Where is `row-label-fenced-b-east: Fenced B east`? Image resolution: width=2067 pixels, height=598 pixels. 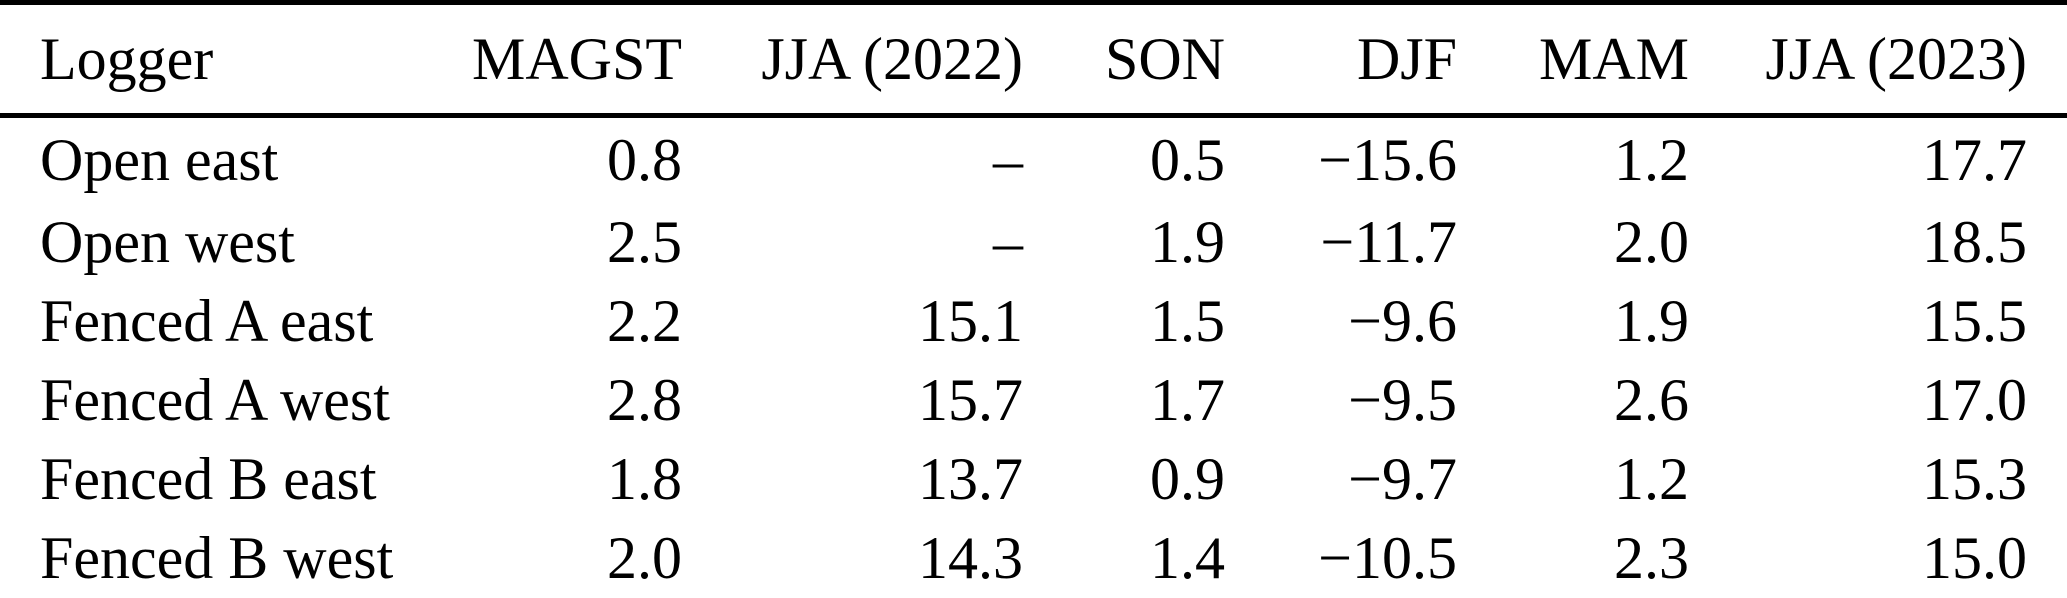 row-label-fenced-b-east: Fenced B east is located at coordinates (208, 479).